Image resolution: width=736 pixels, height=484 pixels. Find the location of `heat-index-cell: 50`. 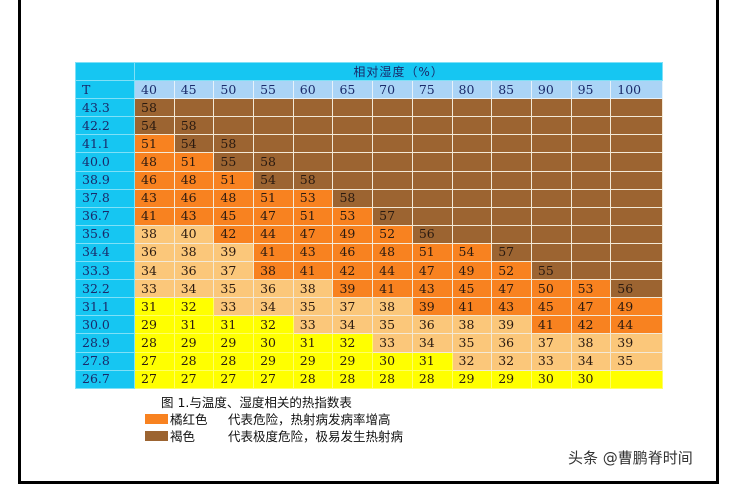

heat-index-cell: 50 is located at coordinates (551, 289).